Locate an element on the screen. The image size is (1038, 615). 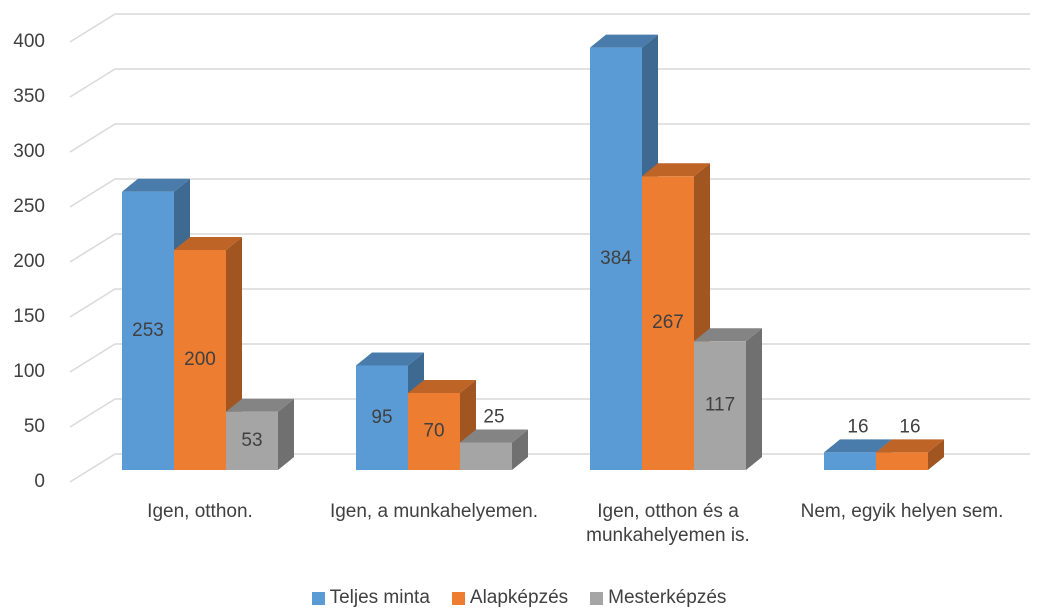
legend-item: Mesterképzés is located at coordinates (658, 598).